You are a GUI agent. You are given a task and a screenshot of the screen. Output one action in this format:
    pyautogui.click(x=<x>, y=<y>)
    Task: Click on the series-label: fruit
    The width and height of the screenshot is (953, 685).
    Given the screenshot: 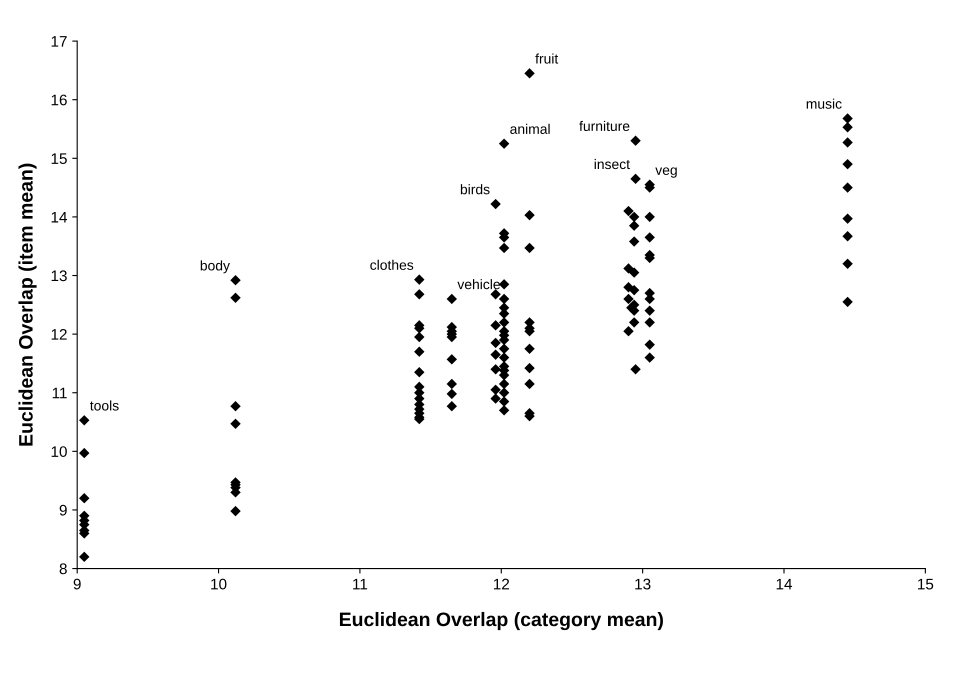 What is the action you would take?
    pyautogui.click(x=546, y=58)
    